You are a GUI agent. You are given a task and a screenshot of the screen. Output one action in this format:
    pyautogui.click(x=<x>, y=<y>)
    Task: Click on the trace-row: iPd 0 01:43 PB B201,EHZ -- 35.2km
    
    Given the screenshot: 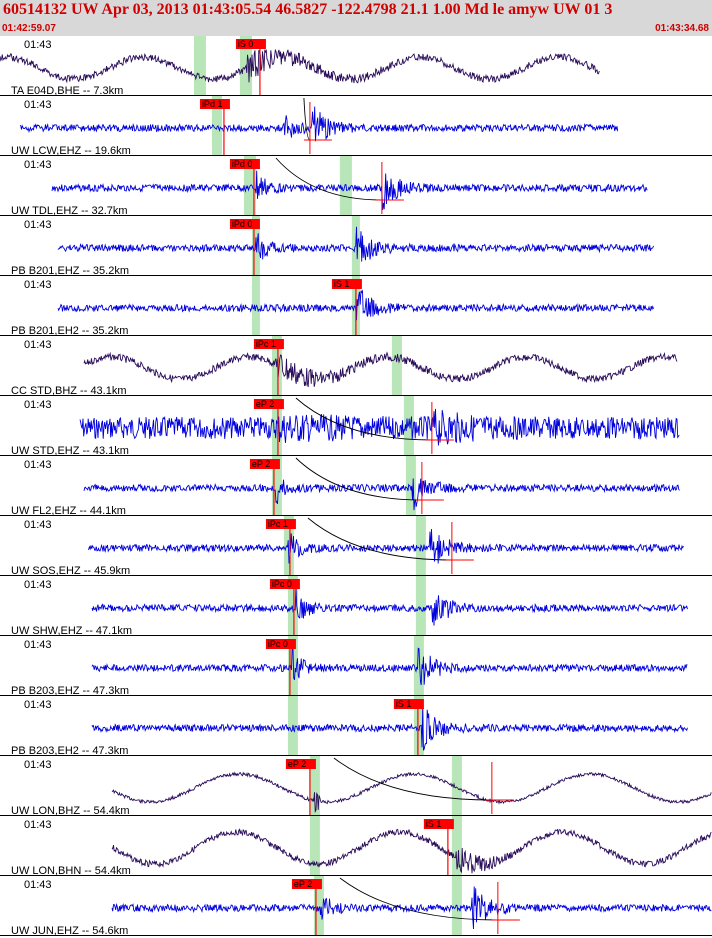 What is the action you would take?
    pyautogui.click(x=356, y=246)
    